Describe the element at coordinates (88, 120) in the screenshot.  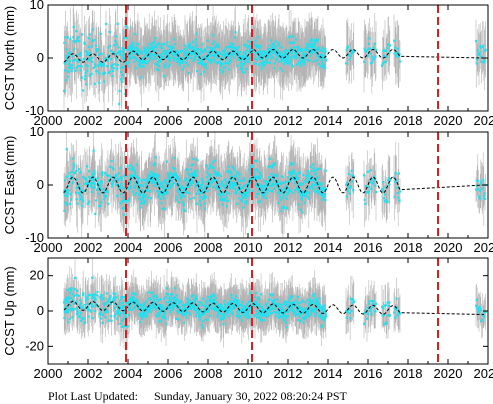
I see `x-tick-label: 2002` at that location.